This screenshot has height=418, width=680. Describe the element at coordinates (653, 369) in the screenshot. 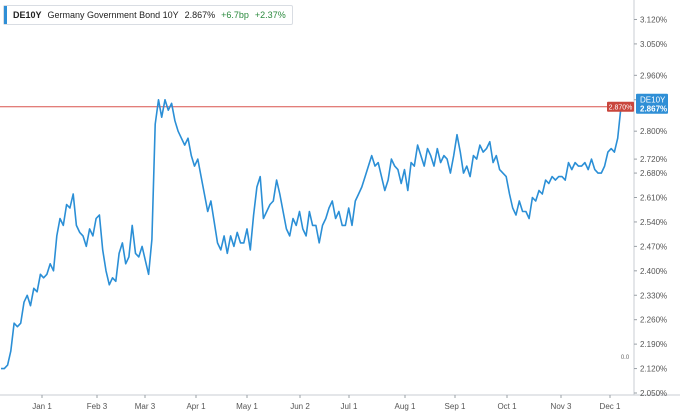

I see `y-tick-label: 2.120%` at that location.